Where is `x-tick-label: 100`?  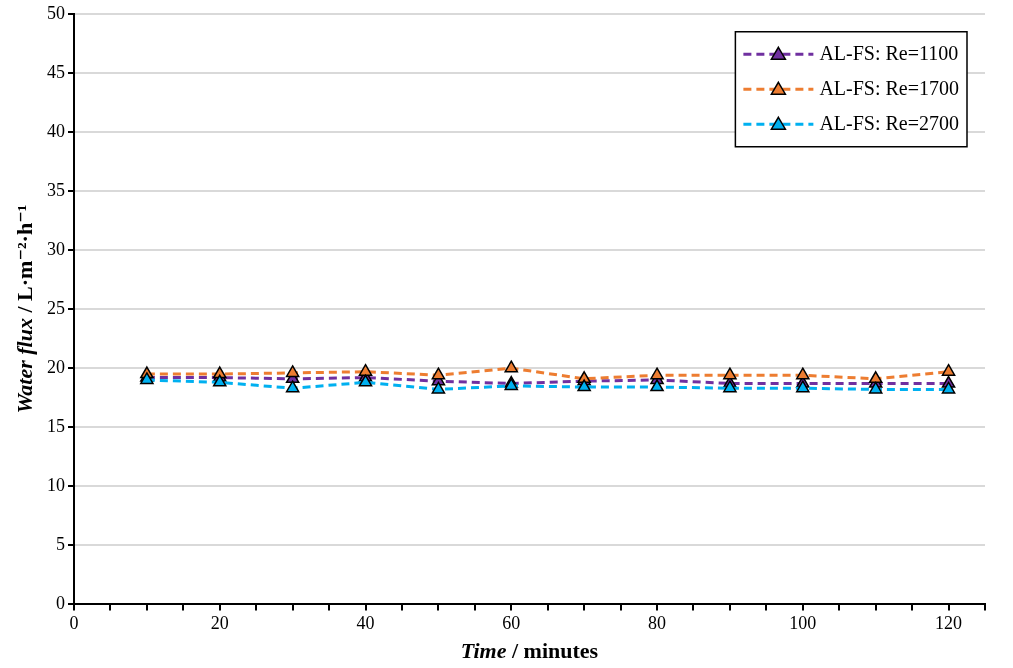
x-tick-label: 100 is located at coordinates (803, 622).